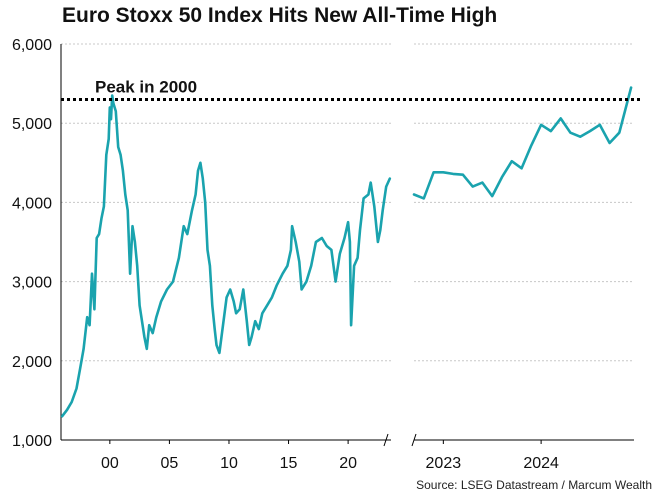  What do you see at coordinates (146, 86) in the screenshot?
I see `peak-label: Peak in 2000` at bounding box center [146, 86].